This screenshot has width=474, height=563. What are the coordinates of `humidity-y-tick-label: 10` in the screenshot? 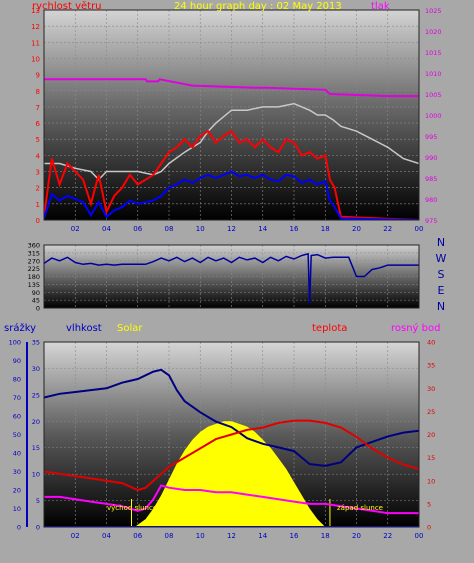 It's located at (36, 475).